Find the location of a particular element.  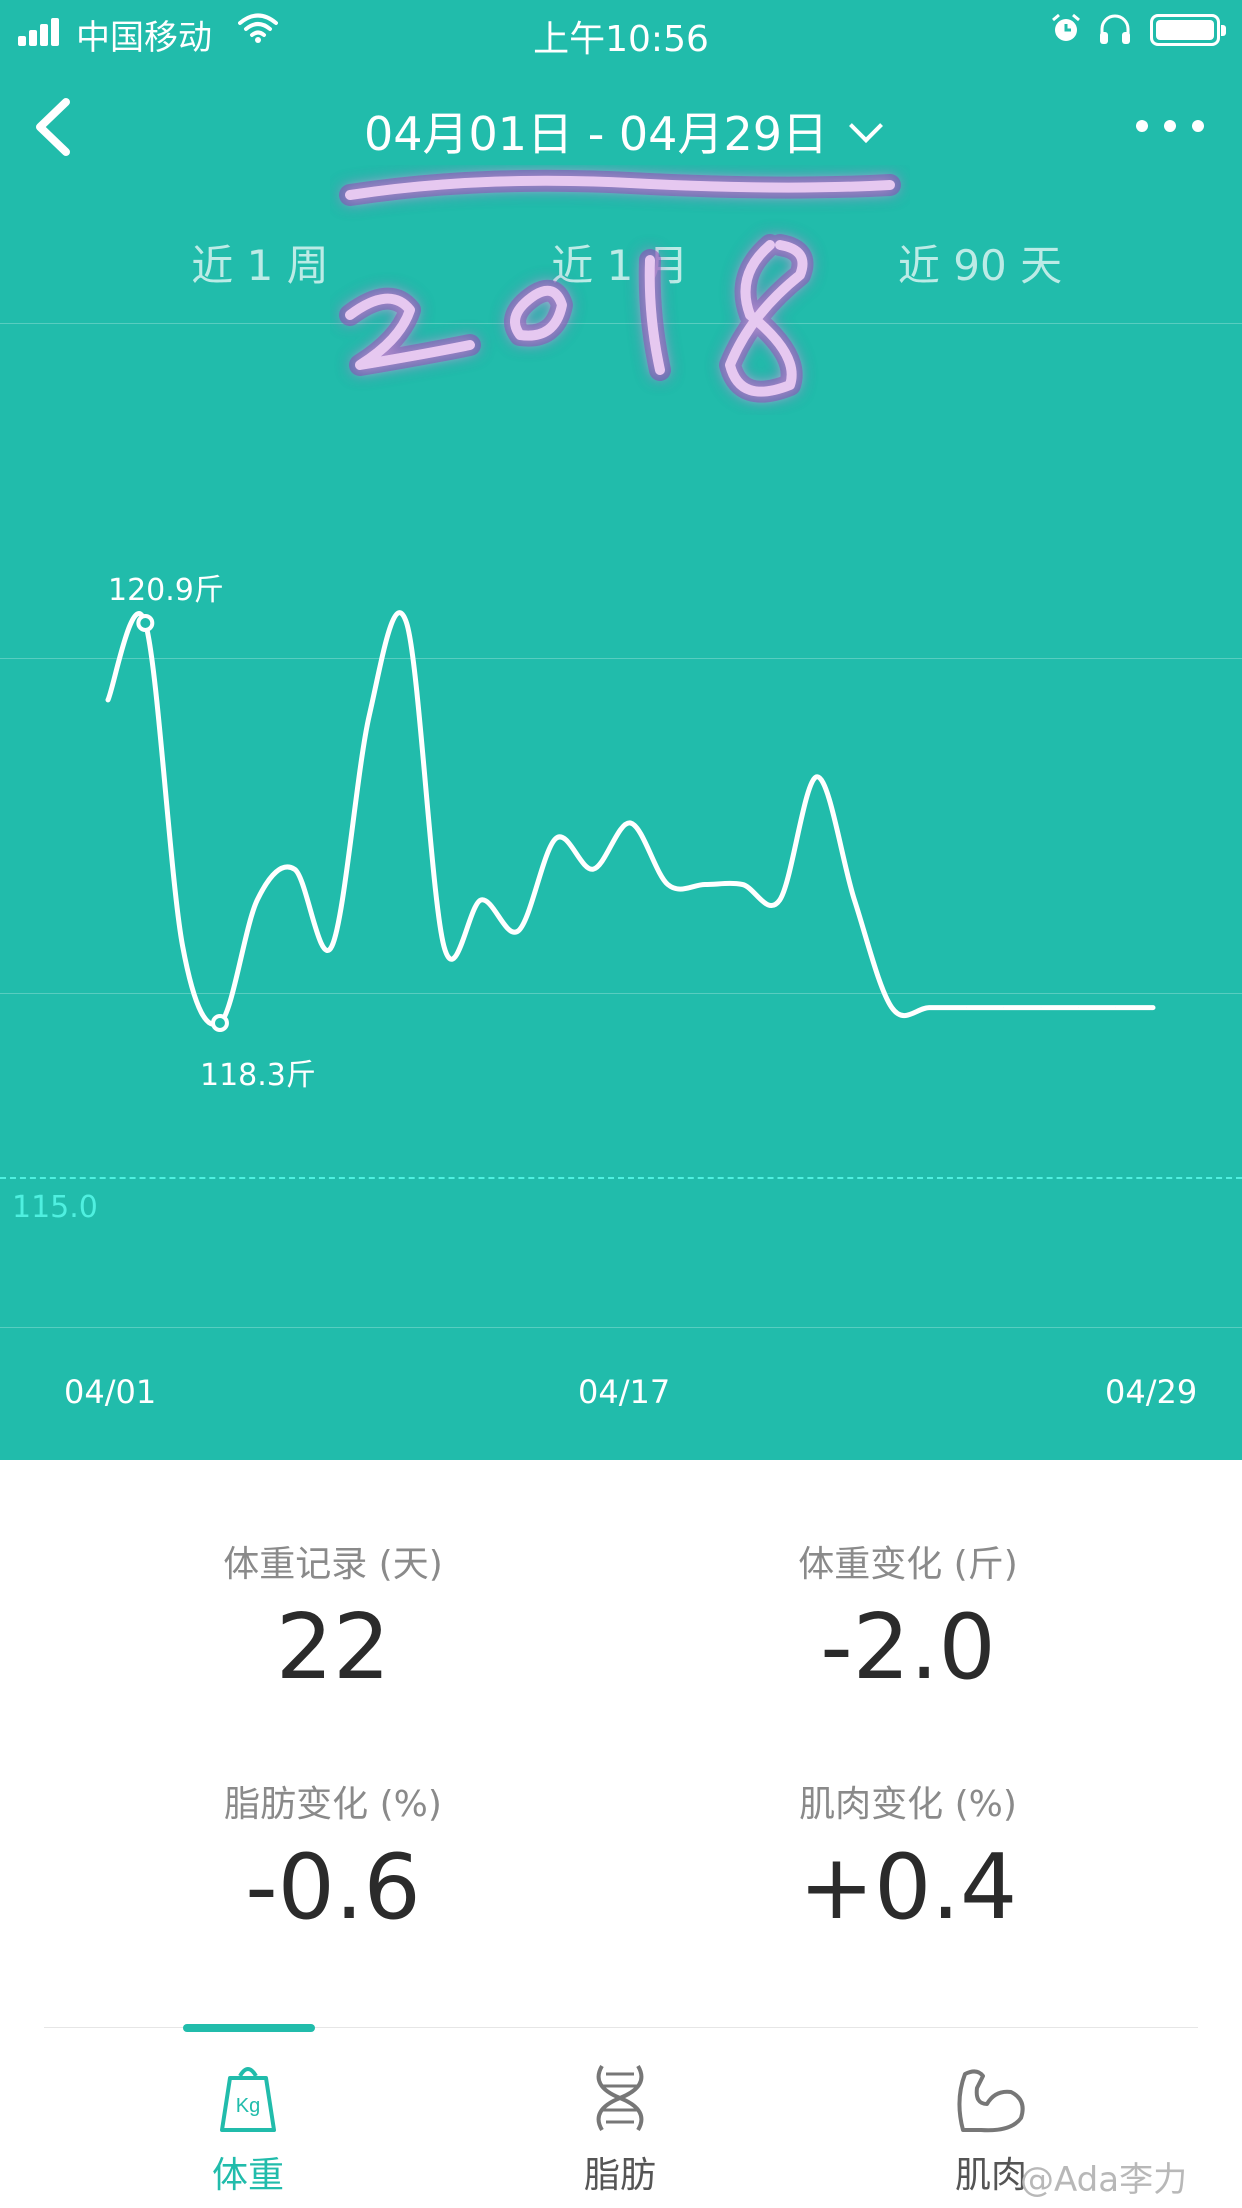

stat-label: 肌肉变化 (%) is located at coordinates (908, 1804).